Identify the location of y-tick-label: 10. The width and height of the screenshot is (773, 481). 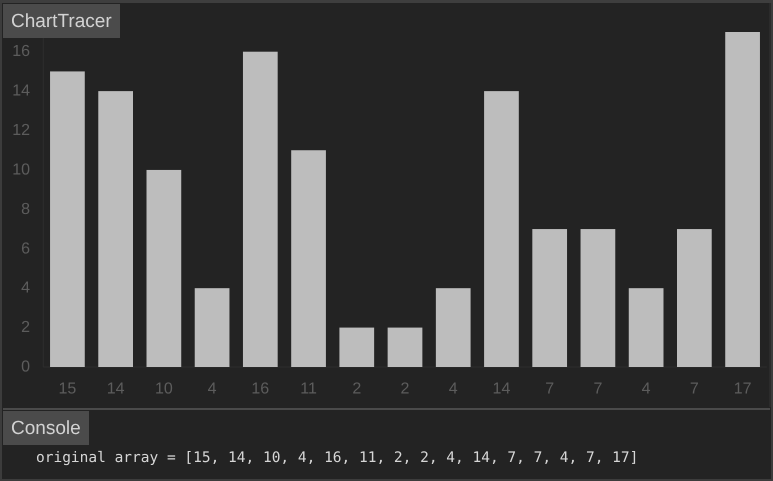
(21, 169).